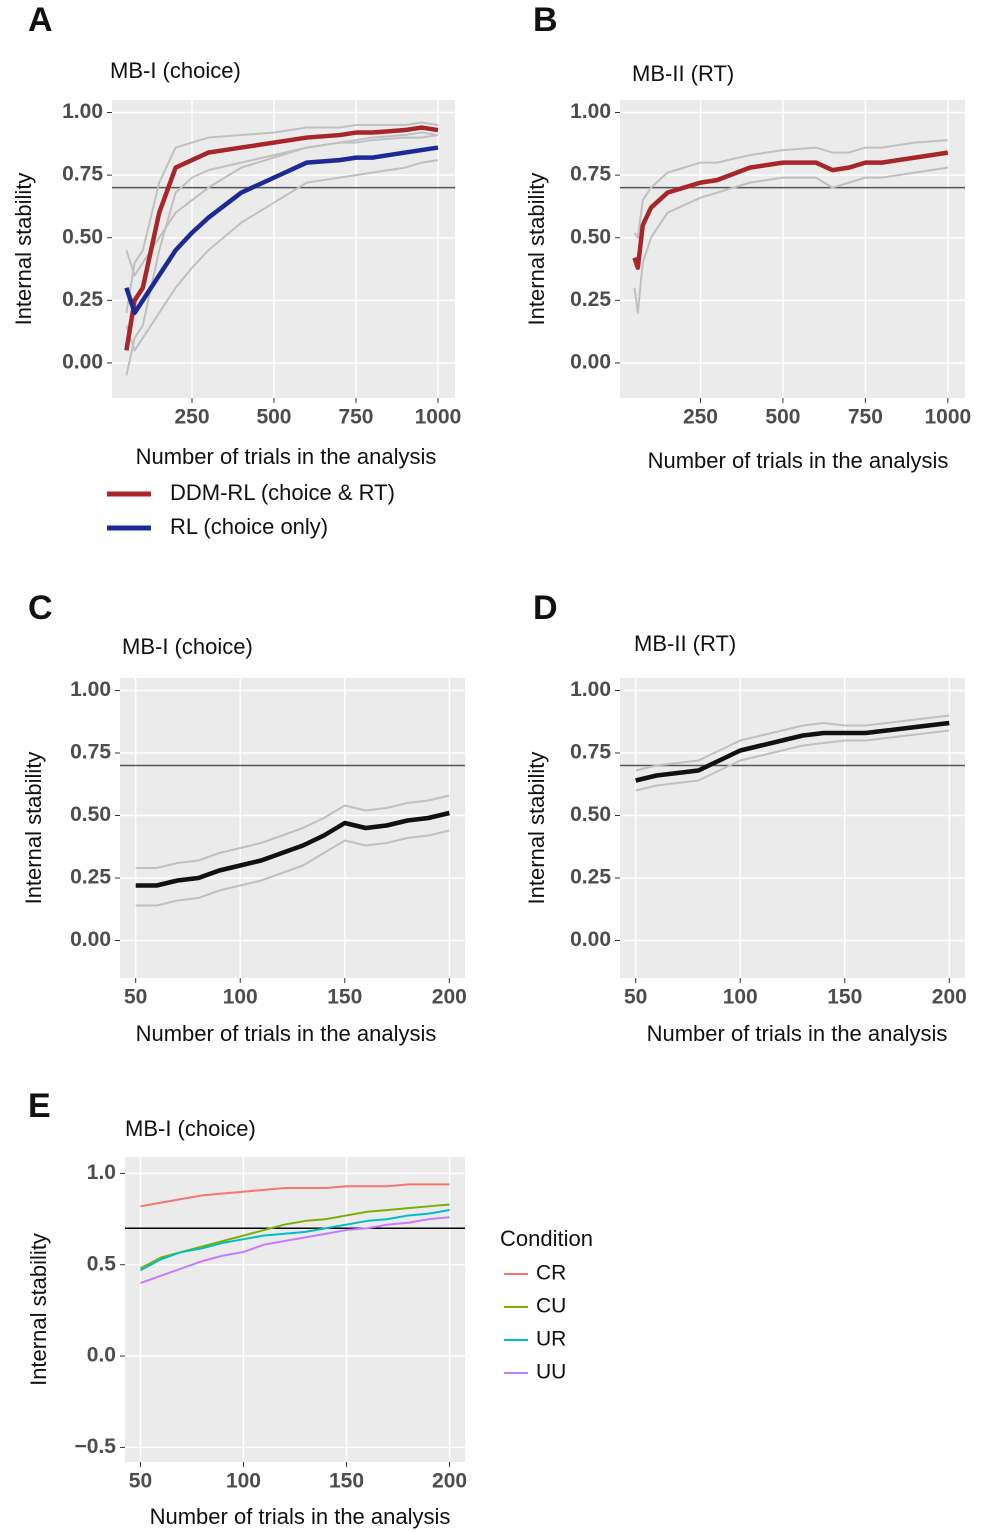  I want to click on y-tick-label: 1.0, so click(101, 1172).